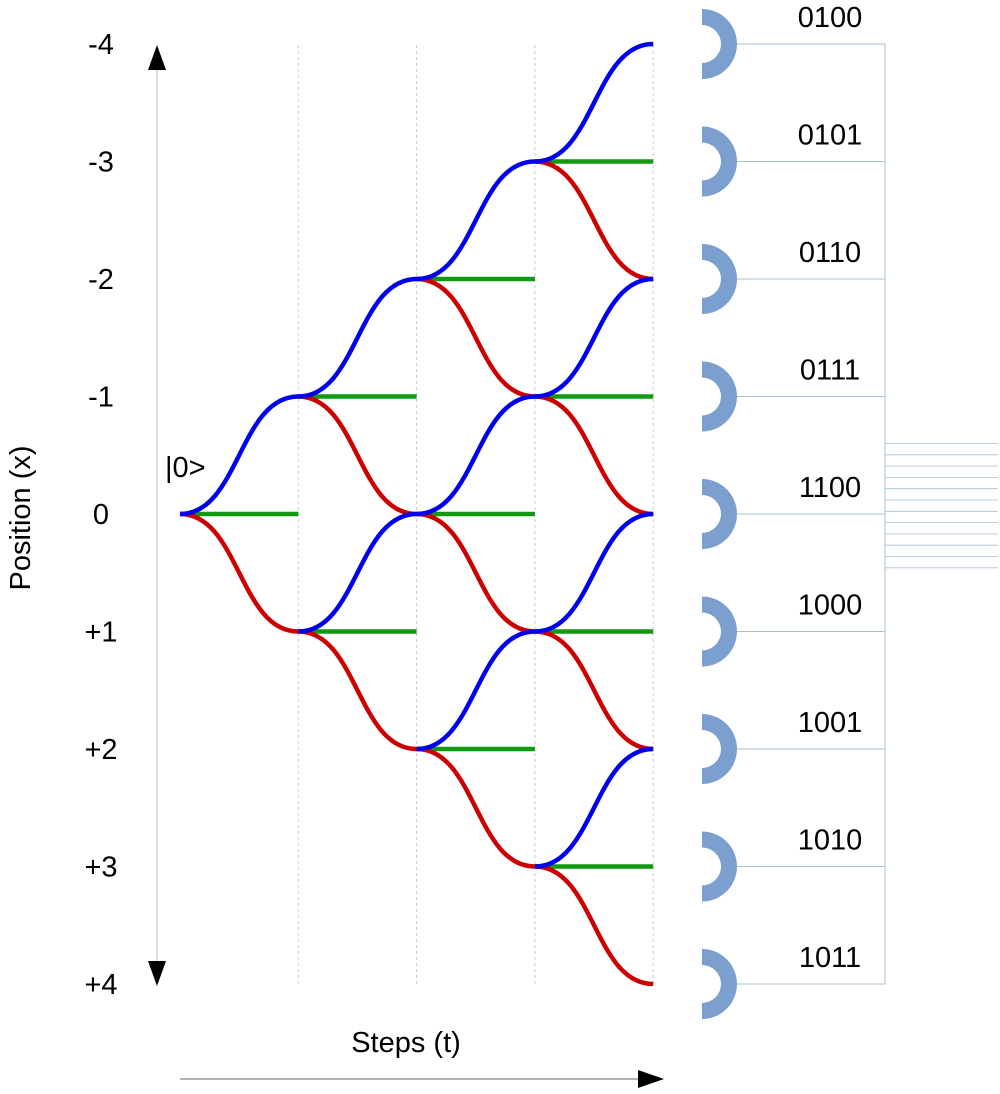 Image resolution: width=1000 pixels, height=1094 pixels. I want to click on y-tick-label: -4, so click(101, 45).